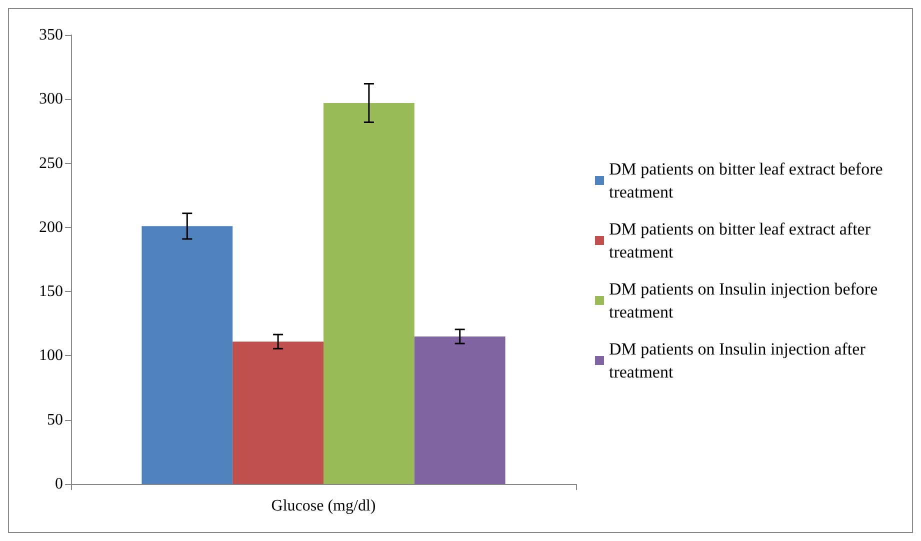 This screenshot has height=541, width=921. Describe the element at coordinates (59, 484) in the screenshot. I see `y-tick-label: 0` at that location.